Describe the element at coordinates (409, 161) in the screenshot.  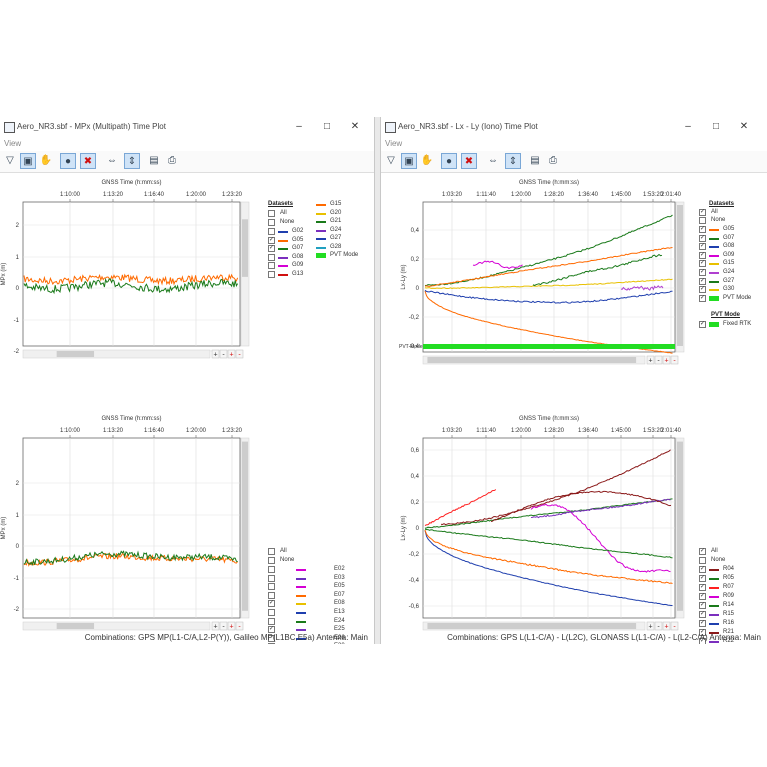
I see `zoom-box-icon: ▣` at that location.